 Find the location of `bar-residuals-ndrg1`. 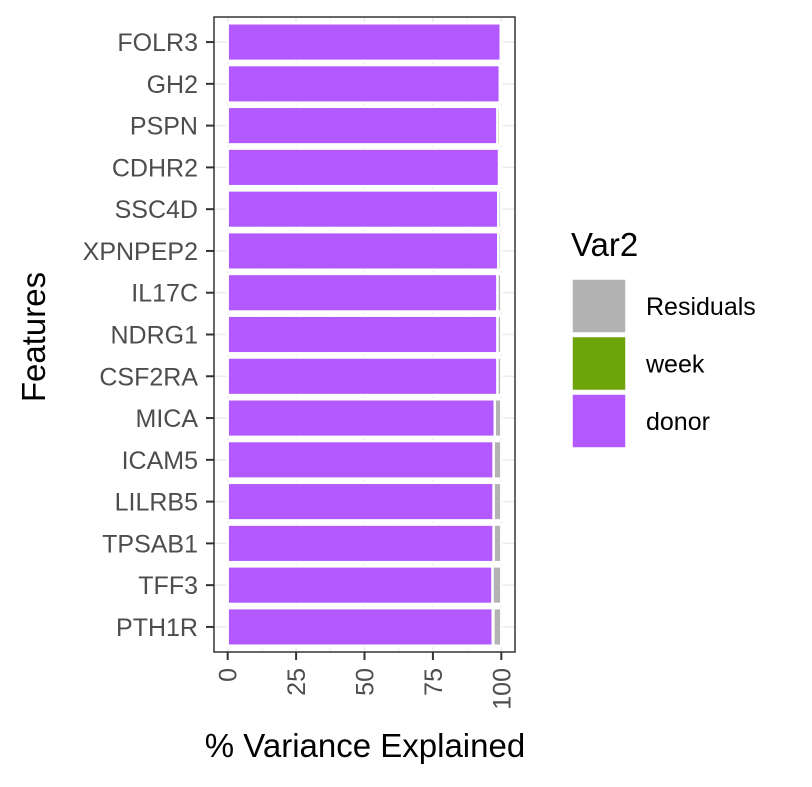

bar-residuals-ndrg1 is located at coordinates (499, 334).